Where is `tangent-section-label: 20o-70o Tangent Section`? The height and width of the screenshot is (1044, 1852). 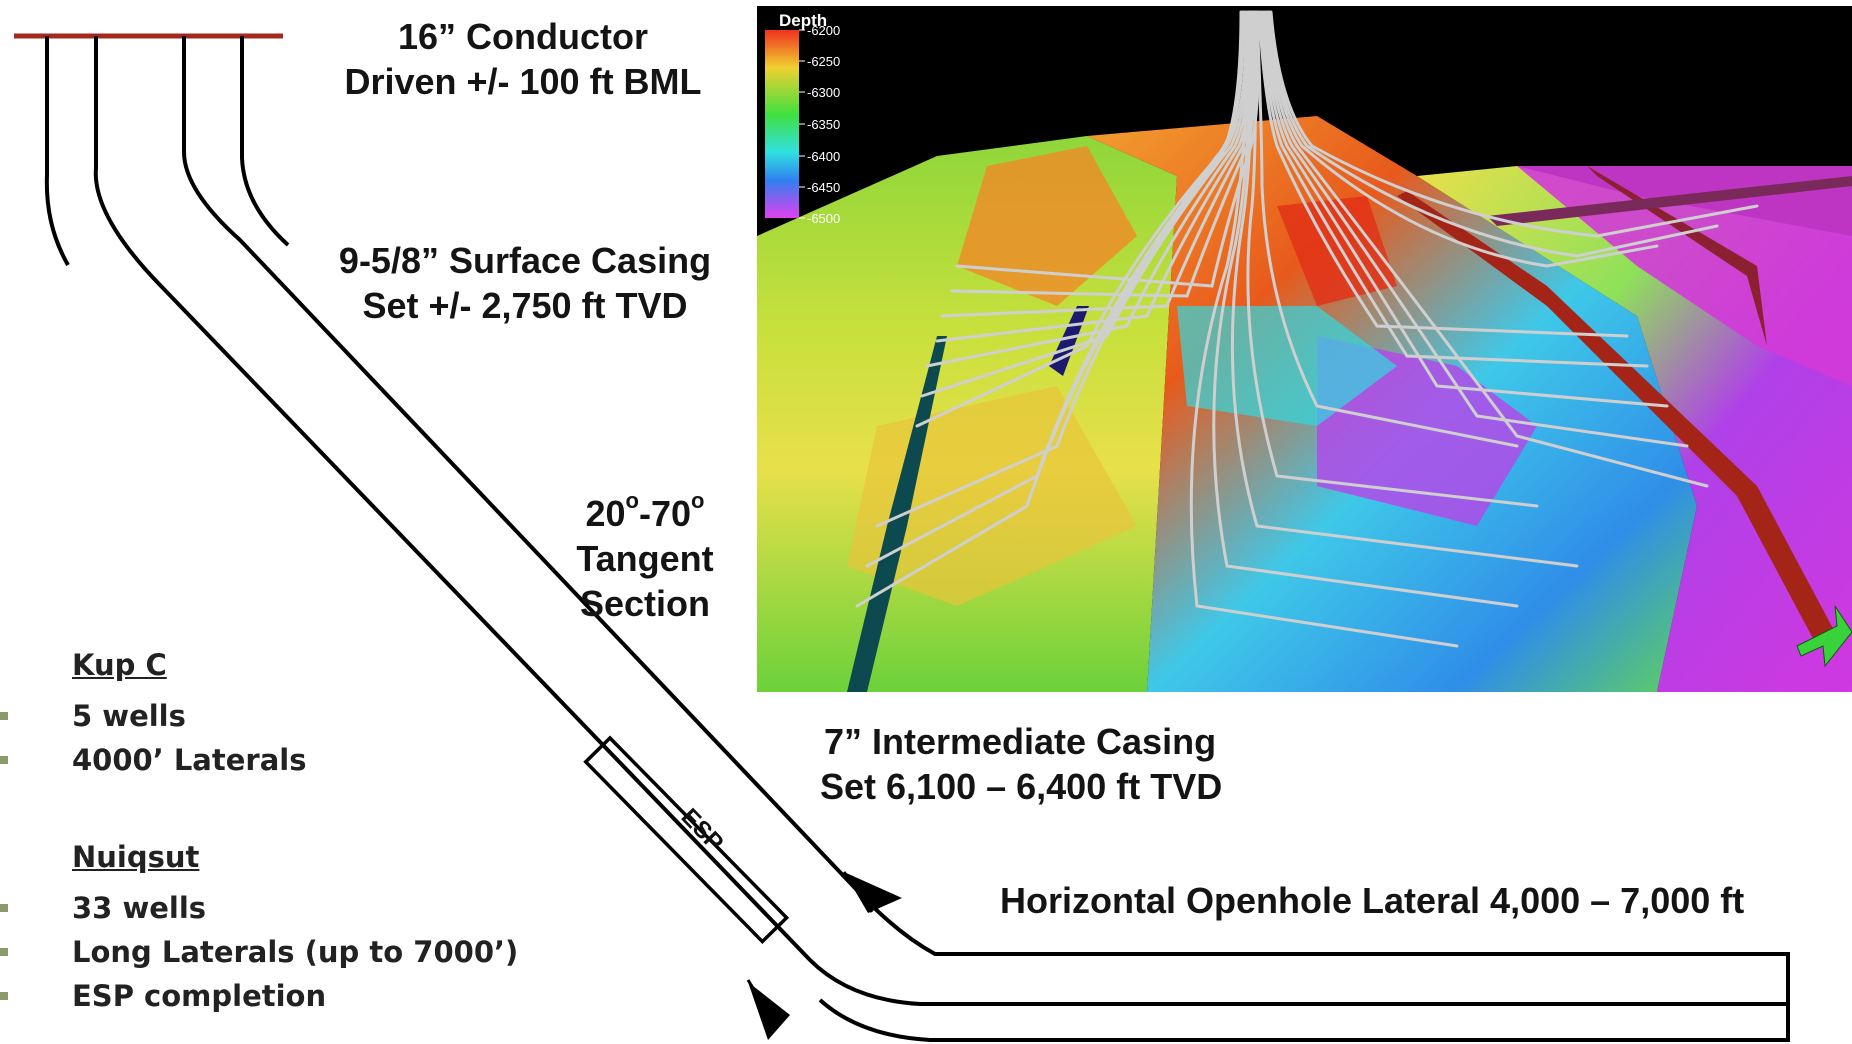
tangent-section-label: 20o-70o Tangent Section is located at coordinates (645, 552).